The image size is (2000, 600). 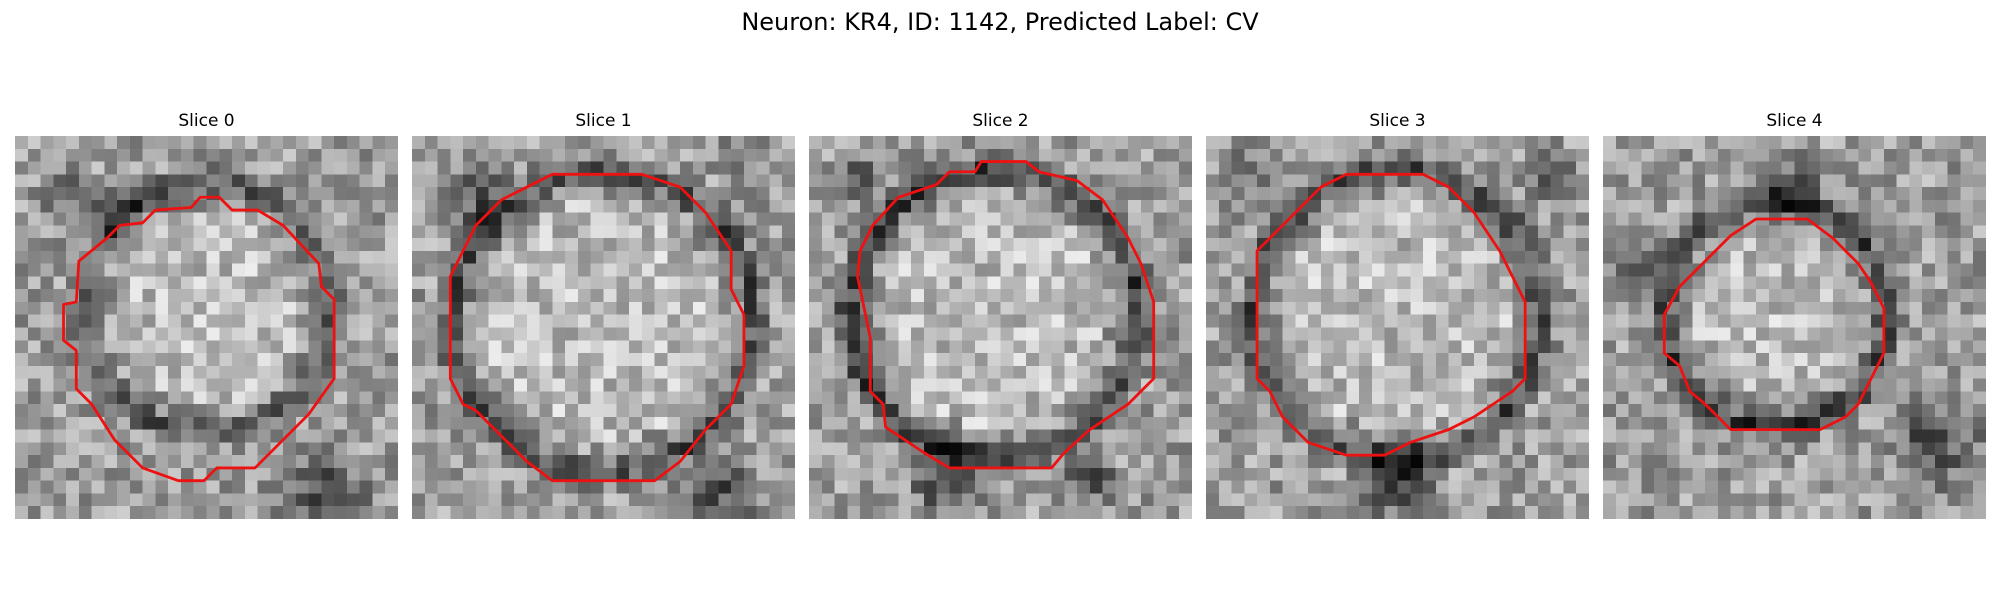 I want to click on slice-title-2: Slice 2, so click(x=1000, y=121).